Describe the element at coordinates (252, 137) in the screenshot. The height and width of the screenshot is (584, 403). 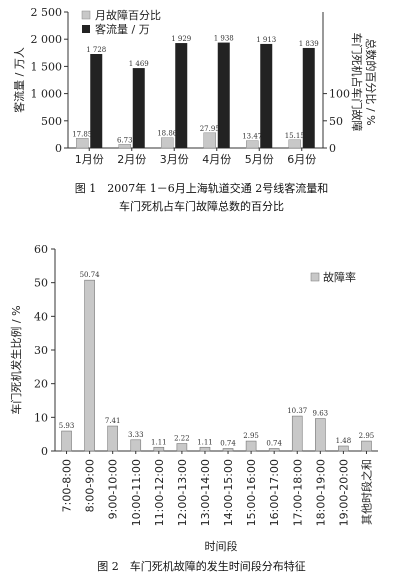
I see `data-label-fault-percent: 13.47` at that location.